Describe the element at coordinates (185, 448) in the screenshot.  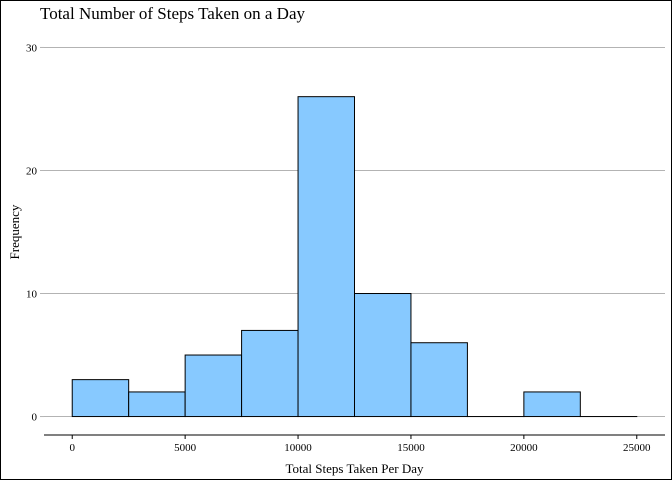
I see `x-tick-label: 5000` at that location.